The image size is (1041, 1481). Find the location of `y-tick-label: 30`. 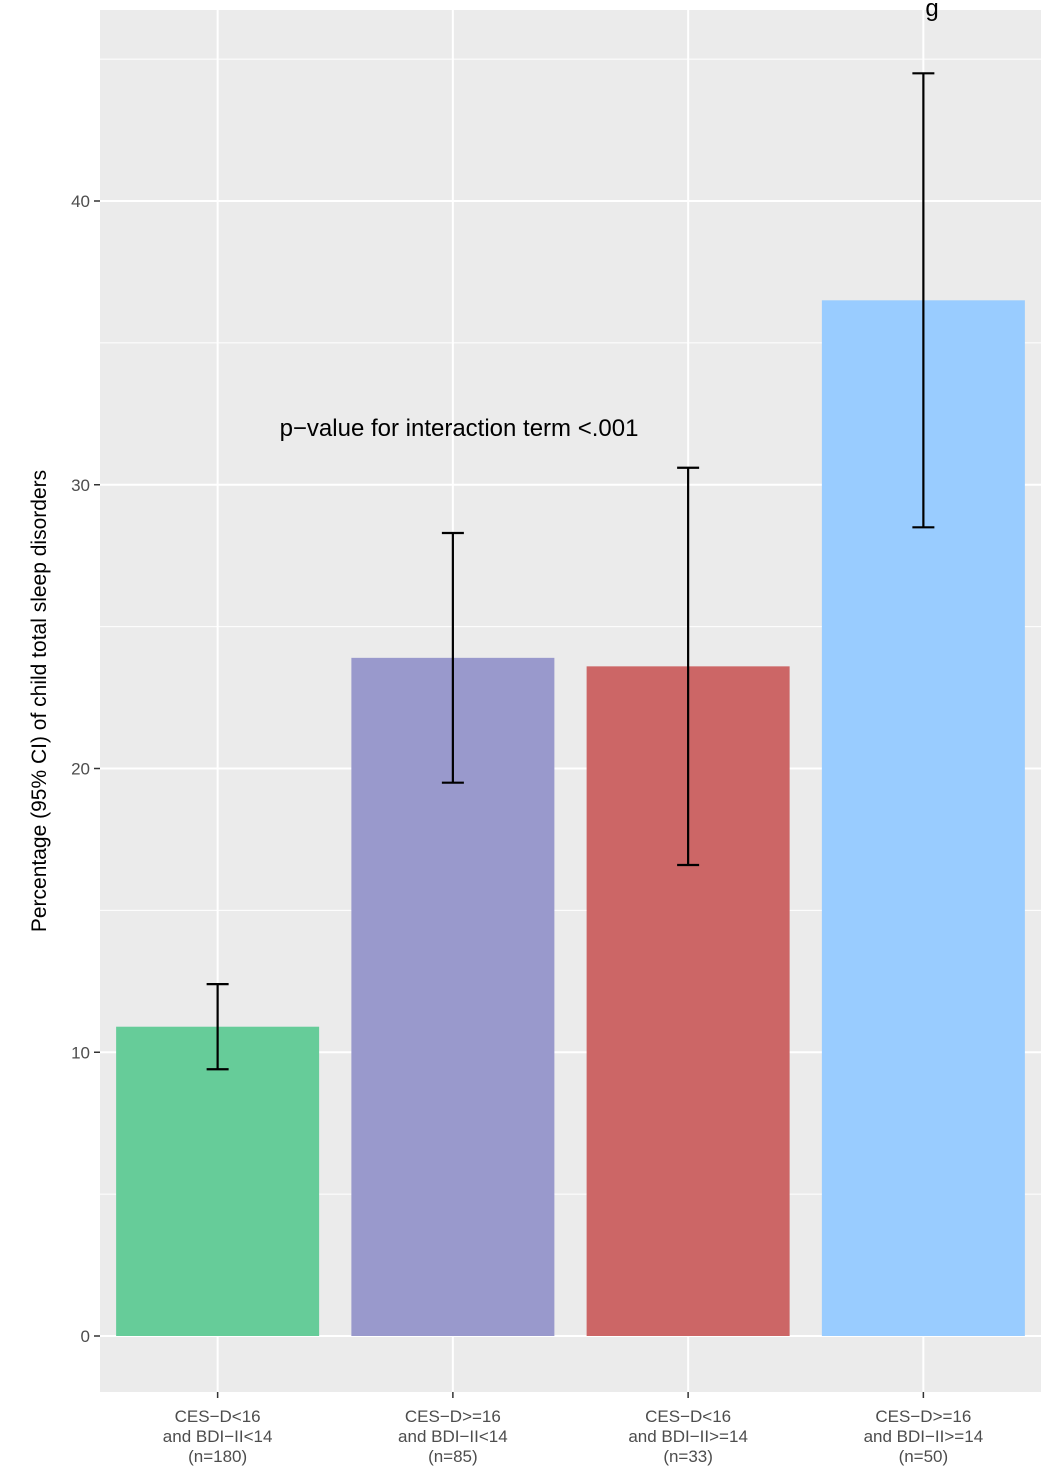

y-tick-label: 30 is located at coordinates (80, 485).